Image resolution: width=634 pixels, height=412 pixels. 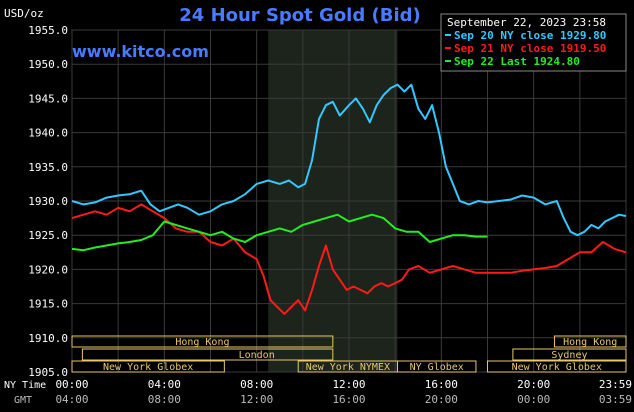 What do you see at coordinates (517, 61) in the screenshot?
I see `legend-entry-3: Sep 22 Last 1924.80` at bounding box center [517, 61].